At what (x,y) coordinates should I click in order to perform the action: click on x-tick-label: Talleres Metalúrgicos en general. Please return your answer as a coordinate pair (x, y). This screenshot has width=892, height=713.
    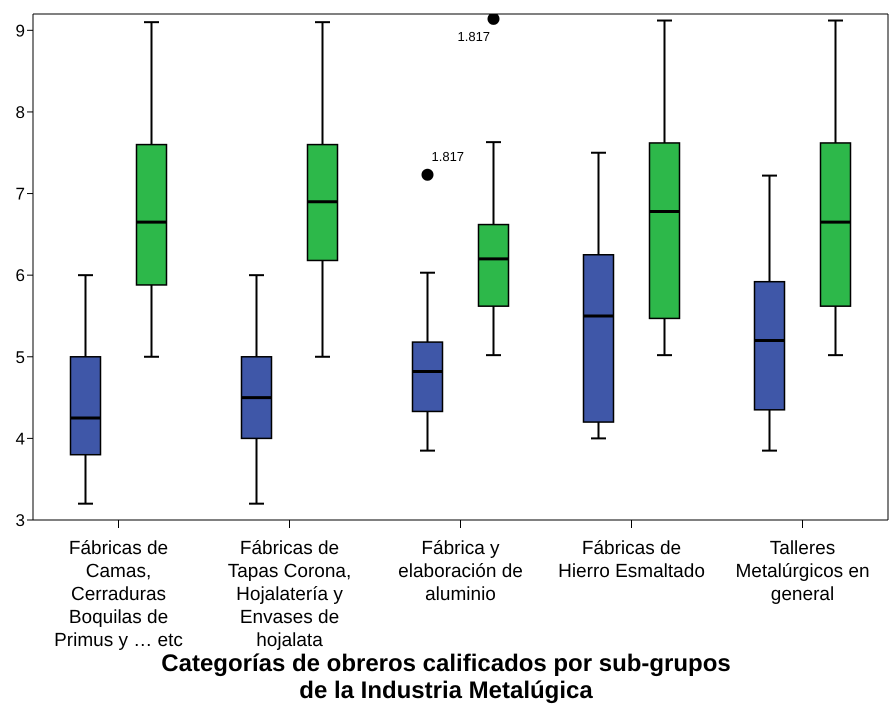
    Looking at the image, I should click on (802, 571).